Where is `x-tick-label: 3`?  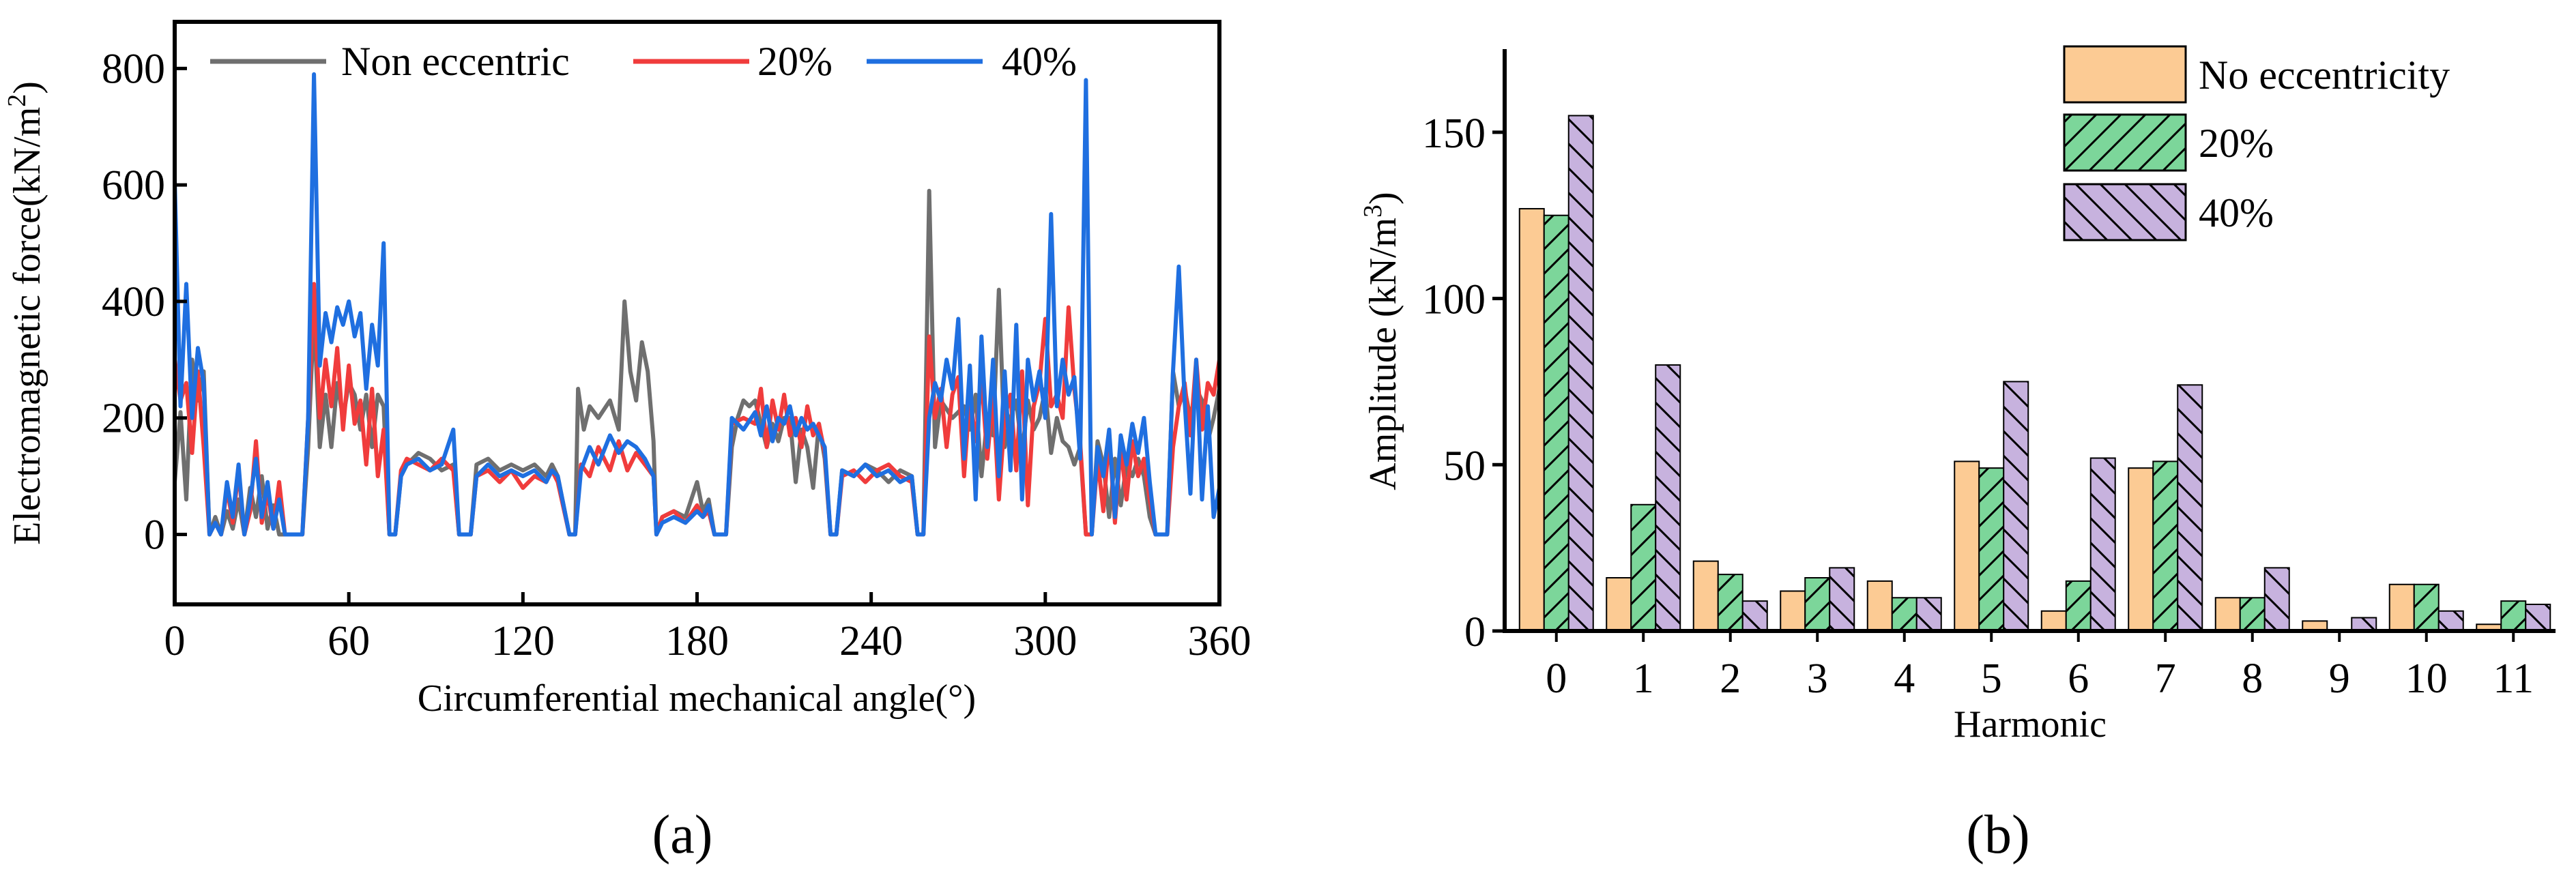
x-tick-label: 3 is located at coordinates (1817, 679).